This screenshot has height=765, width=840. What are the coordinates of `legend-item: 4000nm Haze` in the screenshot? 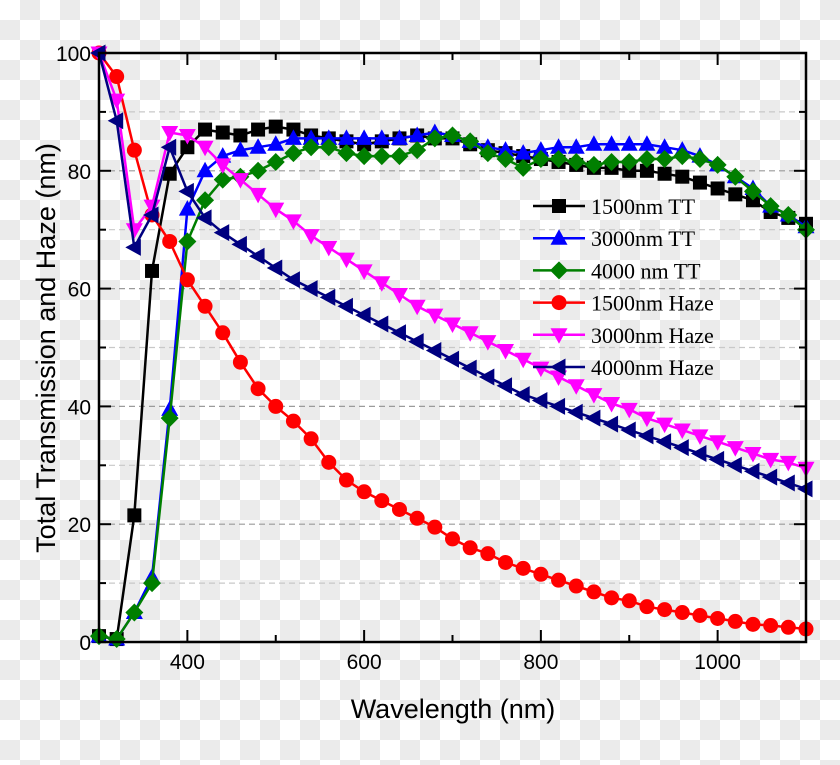 It's located at (623, 367).